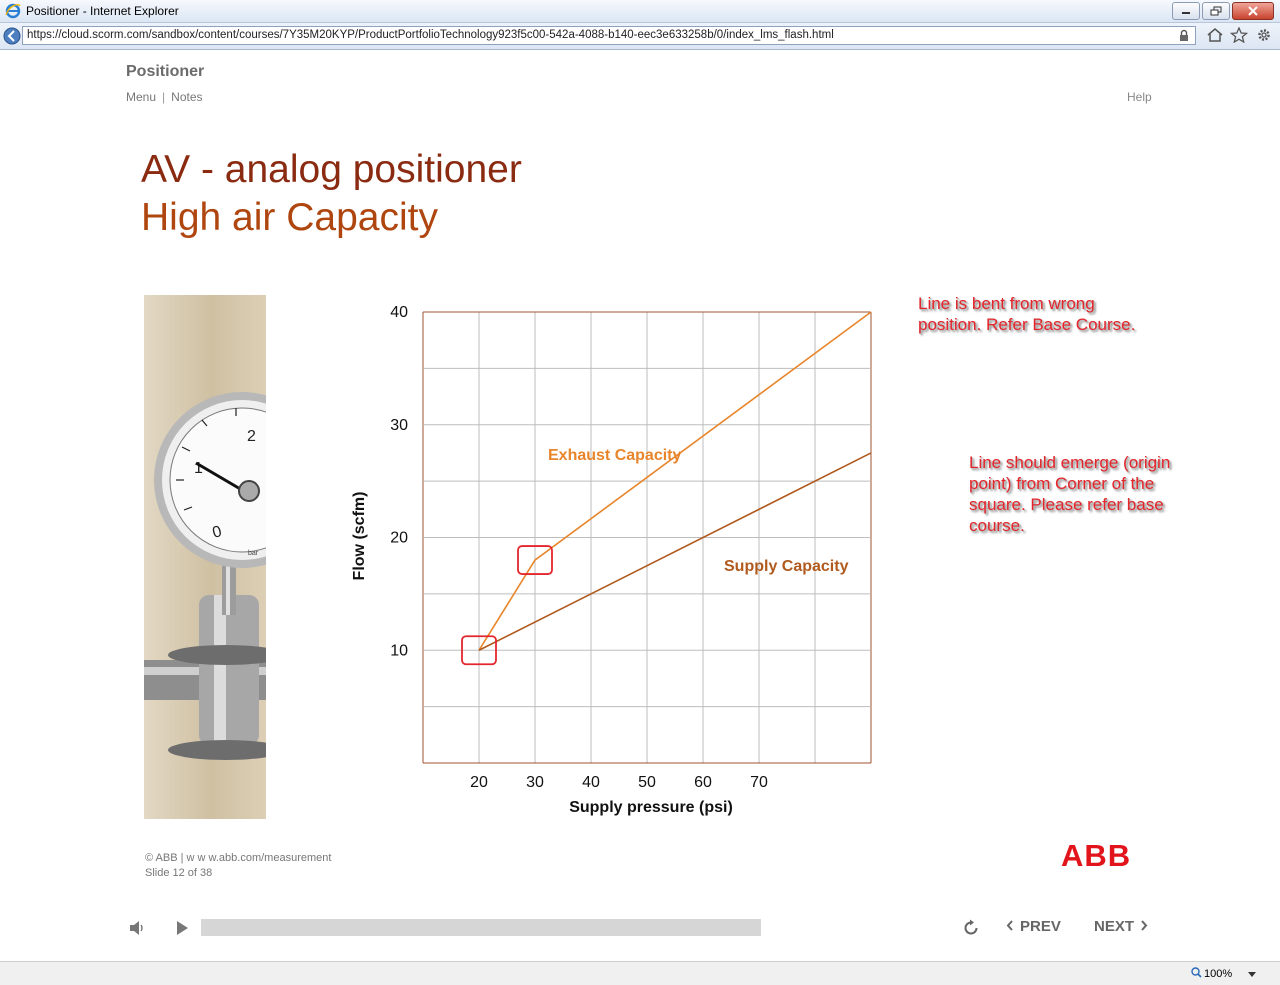  What do you see at coordinates (647, 782) in the screenshot?
I see `x-tick-label: 50` at bounding box center [647, 782].